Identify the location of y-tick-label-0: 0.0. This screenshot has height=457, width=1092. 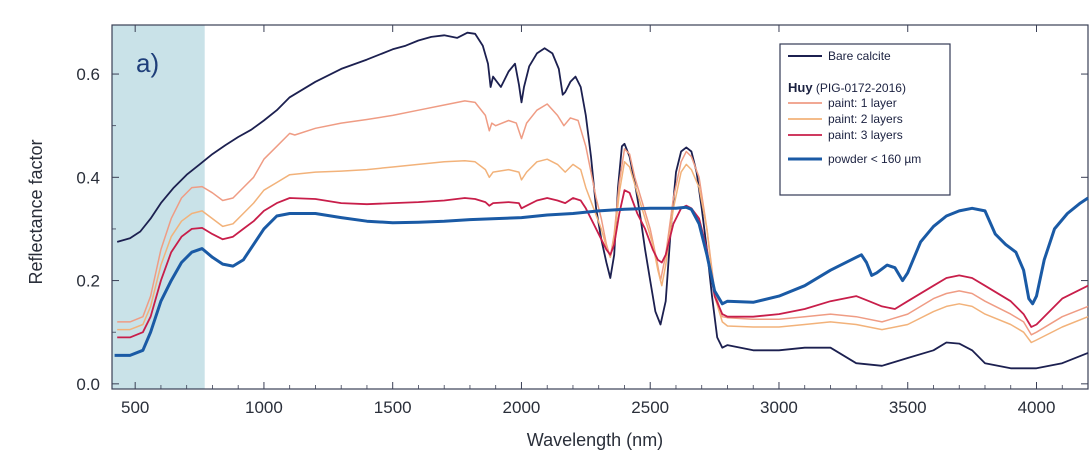
(88, 384).